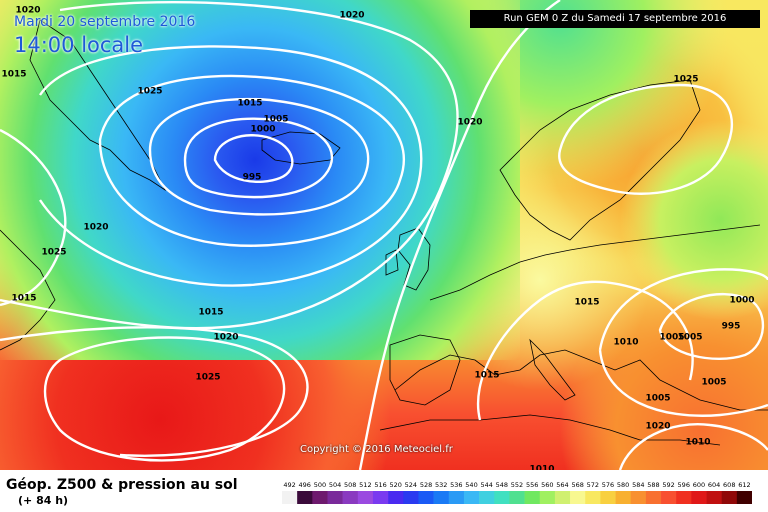 The image size is (768, 512). What do you see at coordinates (164, 399) in the screenshot?
I see `isobar-1025-azores` at bounding box center [164, 399].